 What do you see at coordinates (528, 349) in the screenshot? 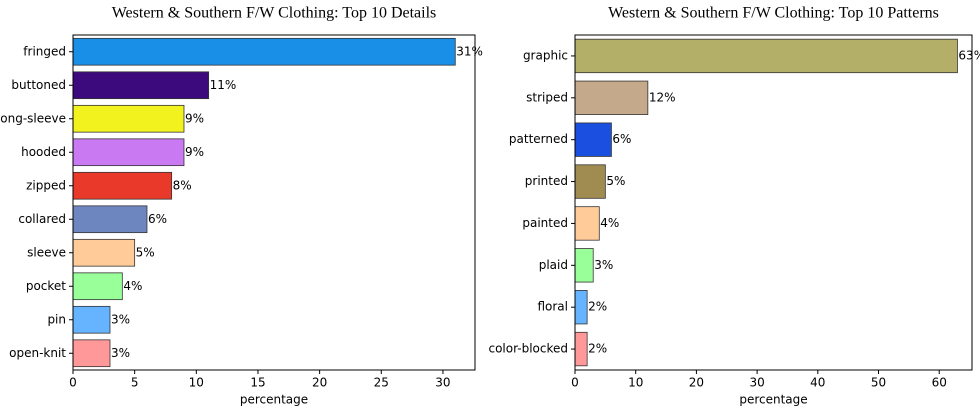
I see `y-tick-label: color-blocked` at bounding box center [528, 349].